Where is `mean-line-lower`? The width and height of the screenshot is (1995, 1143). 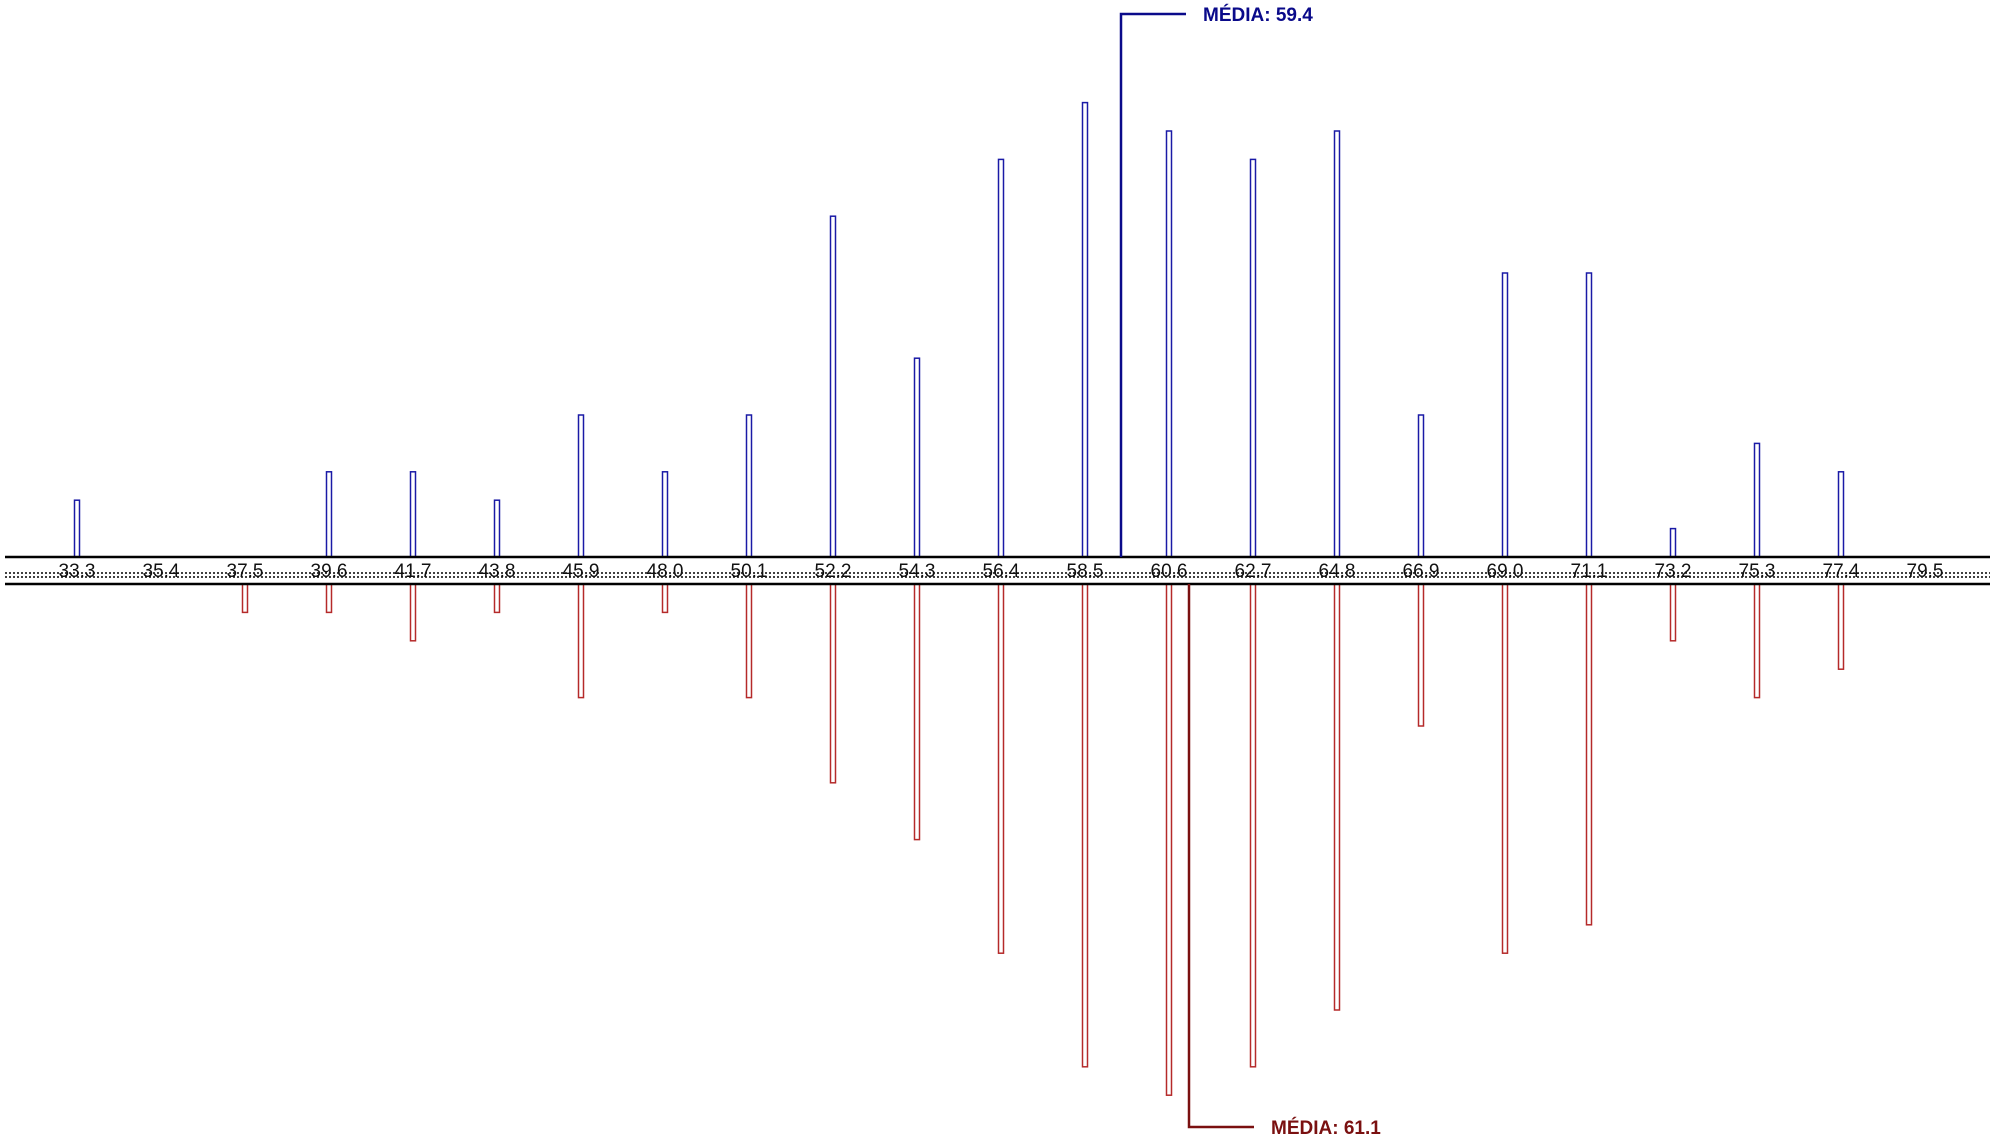 mean-line-lower is located at coordinates (1220, 856).